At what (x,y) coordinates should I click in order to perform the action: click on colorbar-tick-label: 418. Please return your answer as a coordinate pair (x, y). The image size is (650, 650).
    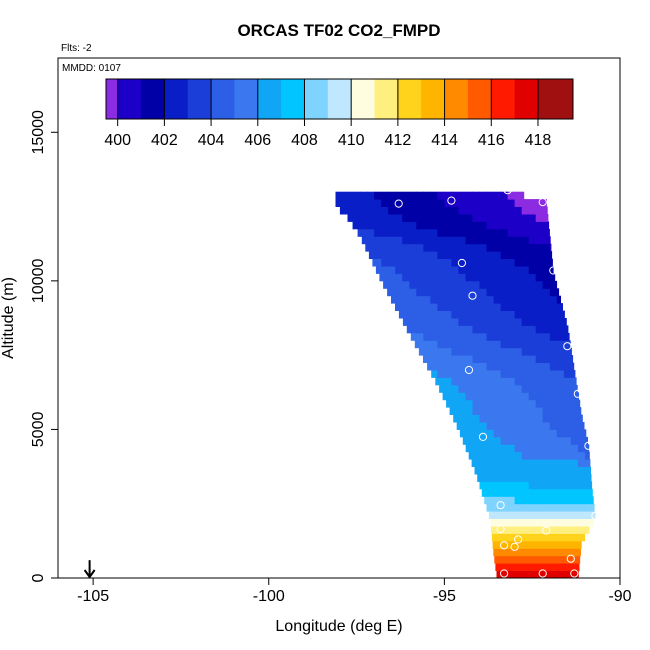
    Looking at the image, I should click on (538, 140).